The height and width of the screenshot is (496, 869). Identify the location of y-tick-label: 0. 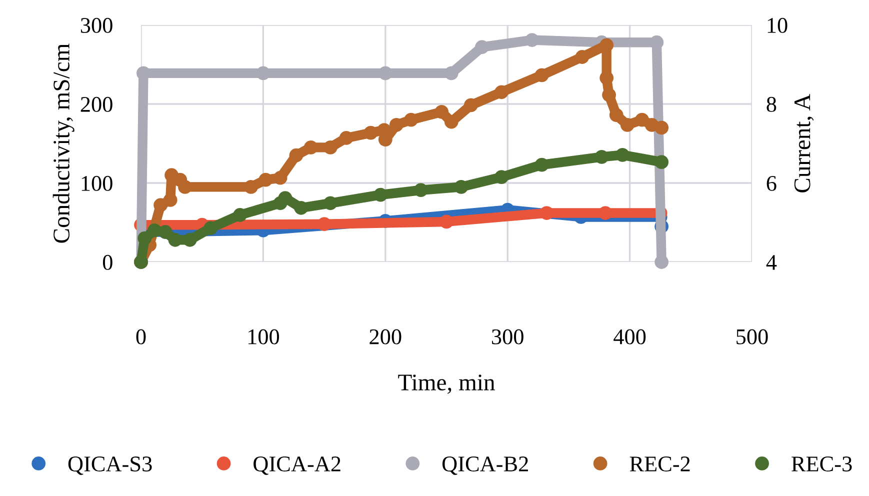
(107, 262).